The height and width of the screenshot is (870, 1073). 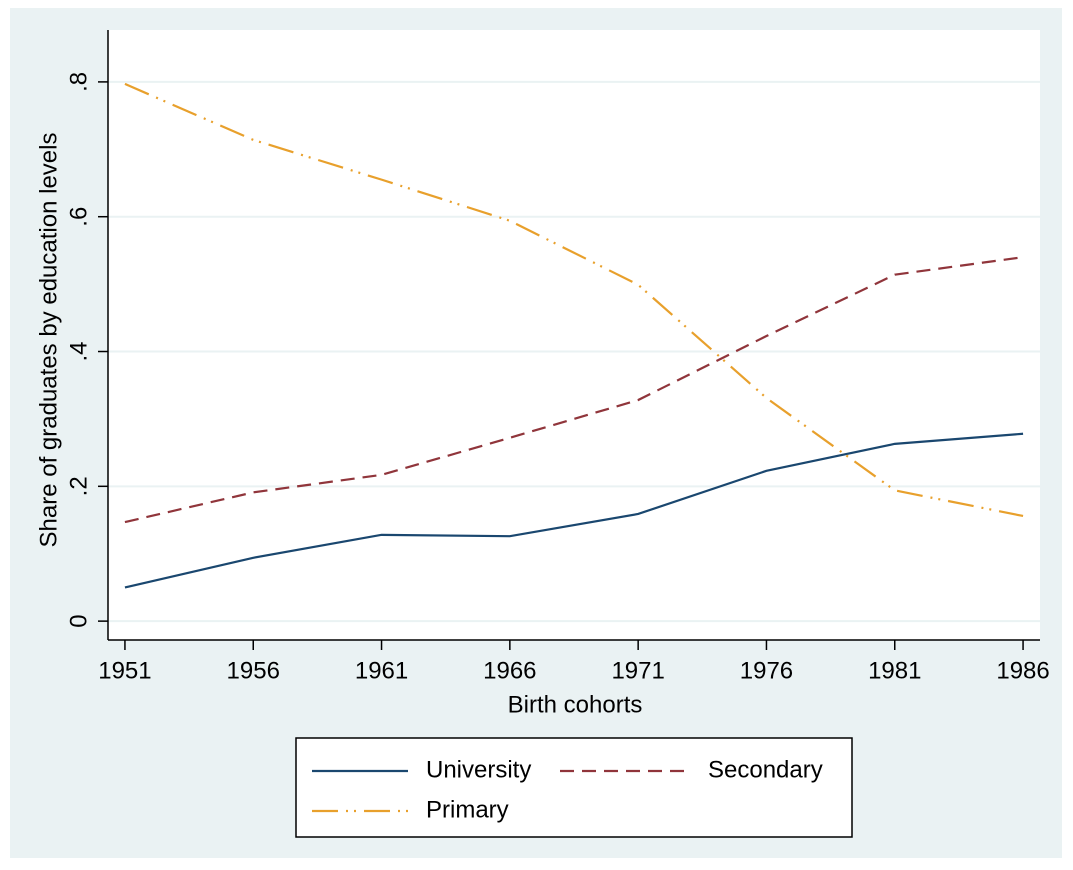 What do you see at coordinates (124, 670) in the screenshot?
I see `x-tick-label: 1951` at bounding box center [124, 670].